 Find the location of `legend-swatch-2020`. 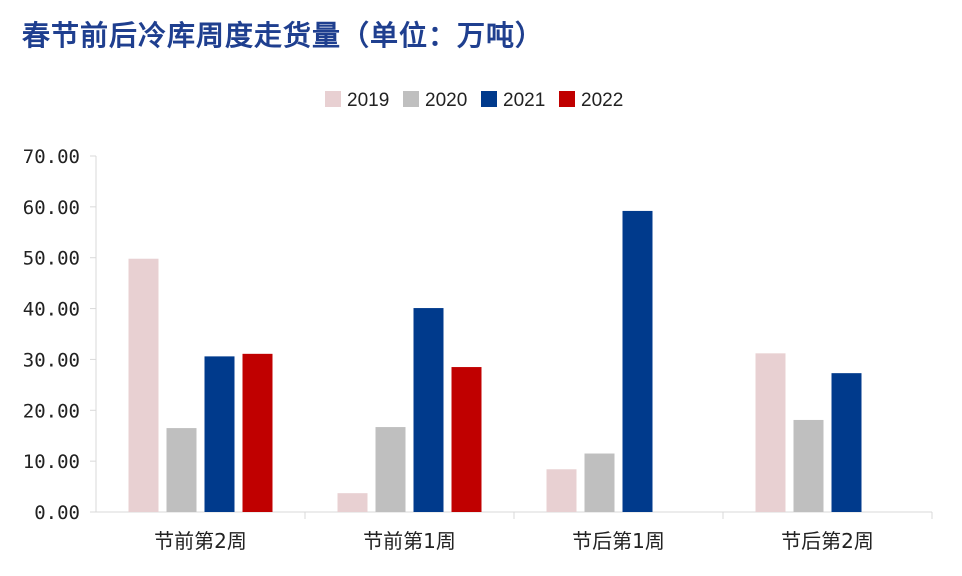

legend-swatch-2020 is located at coordinates (411, 99).